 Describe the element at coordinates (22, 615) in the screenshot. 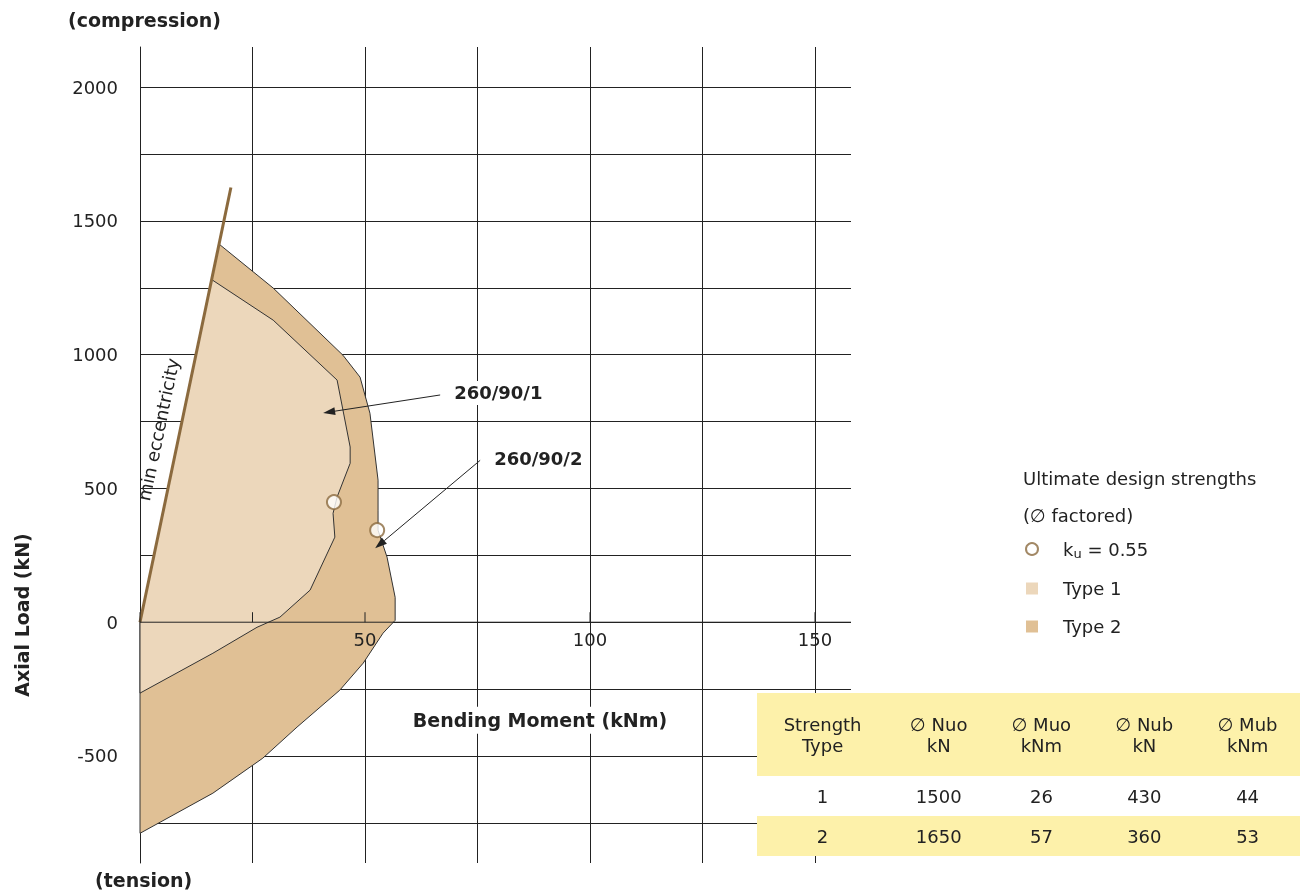

I see `y-axis-title: Axial Load (kN)` at that location.